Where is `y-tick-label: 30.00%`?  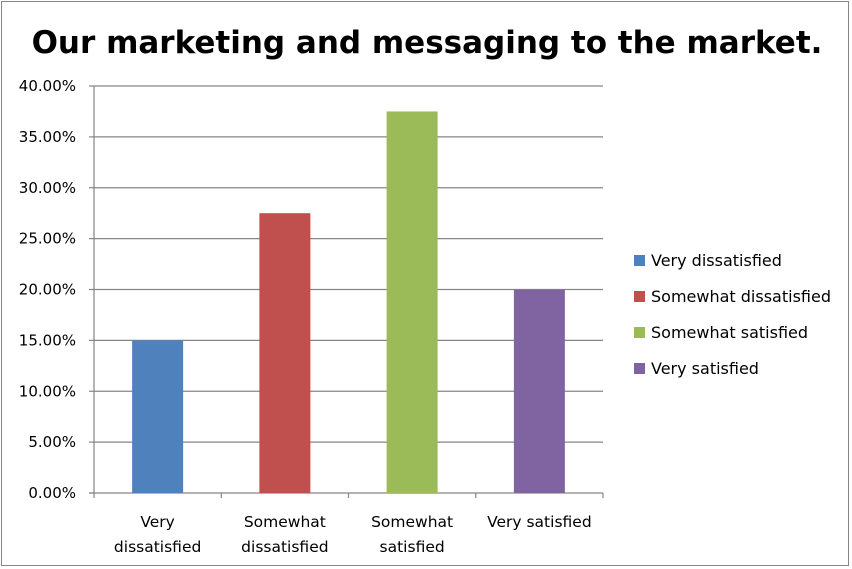 y-tick-label: 30.00% is located at coordinates (47, 188).